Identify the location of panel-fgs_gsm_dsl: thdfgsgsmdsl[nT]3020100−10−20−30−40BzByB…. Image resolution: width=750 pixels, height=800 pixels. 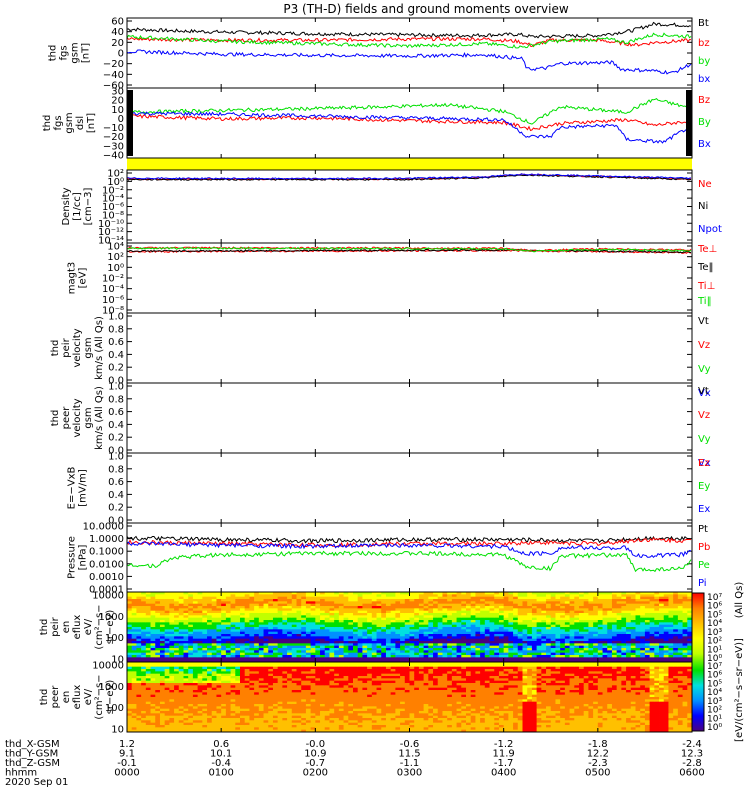
(376, 124).